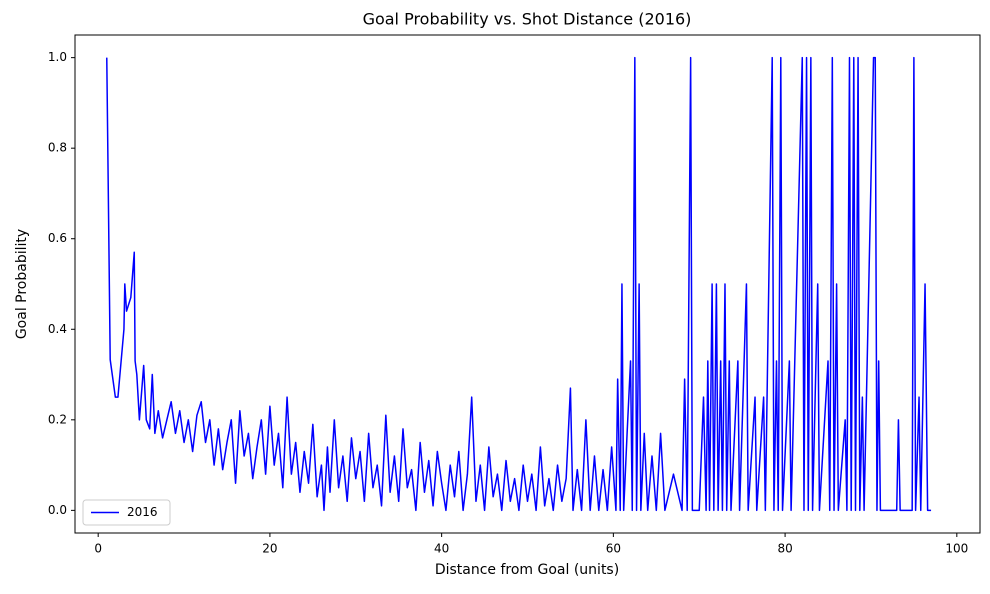  Describe the element at coordinates (441, 549) in the screenshot. I see `x-tick-label: 40` at that location.